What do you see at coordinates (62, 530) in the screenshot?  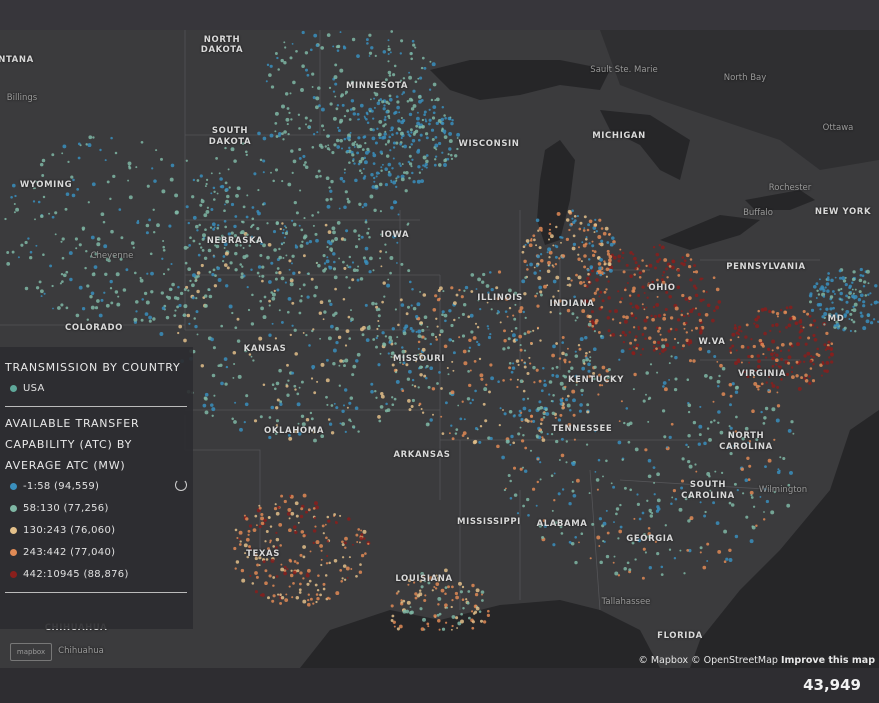 I see `legend-item-3: 130:243 (76,060)` at bounding box center [62, 530].